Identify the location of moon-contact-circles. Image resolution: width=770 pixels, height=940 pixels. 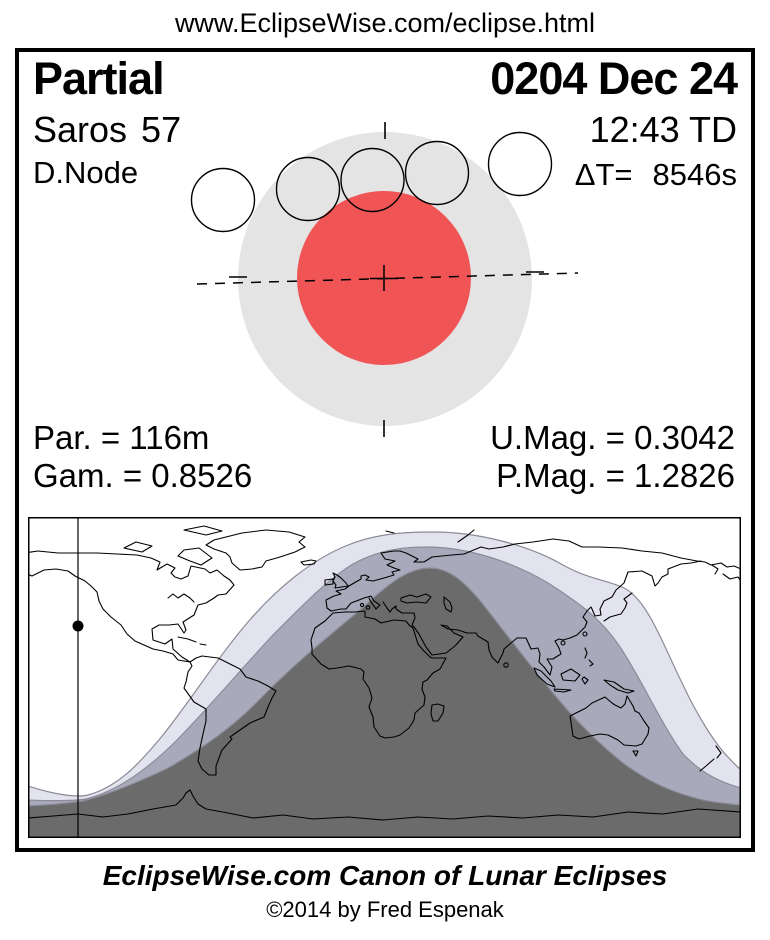
(371, 182).